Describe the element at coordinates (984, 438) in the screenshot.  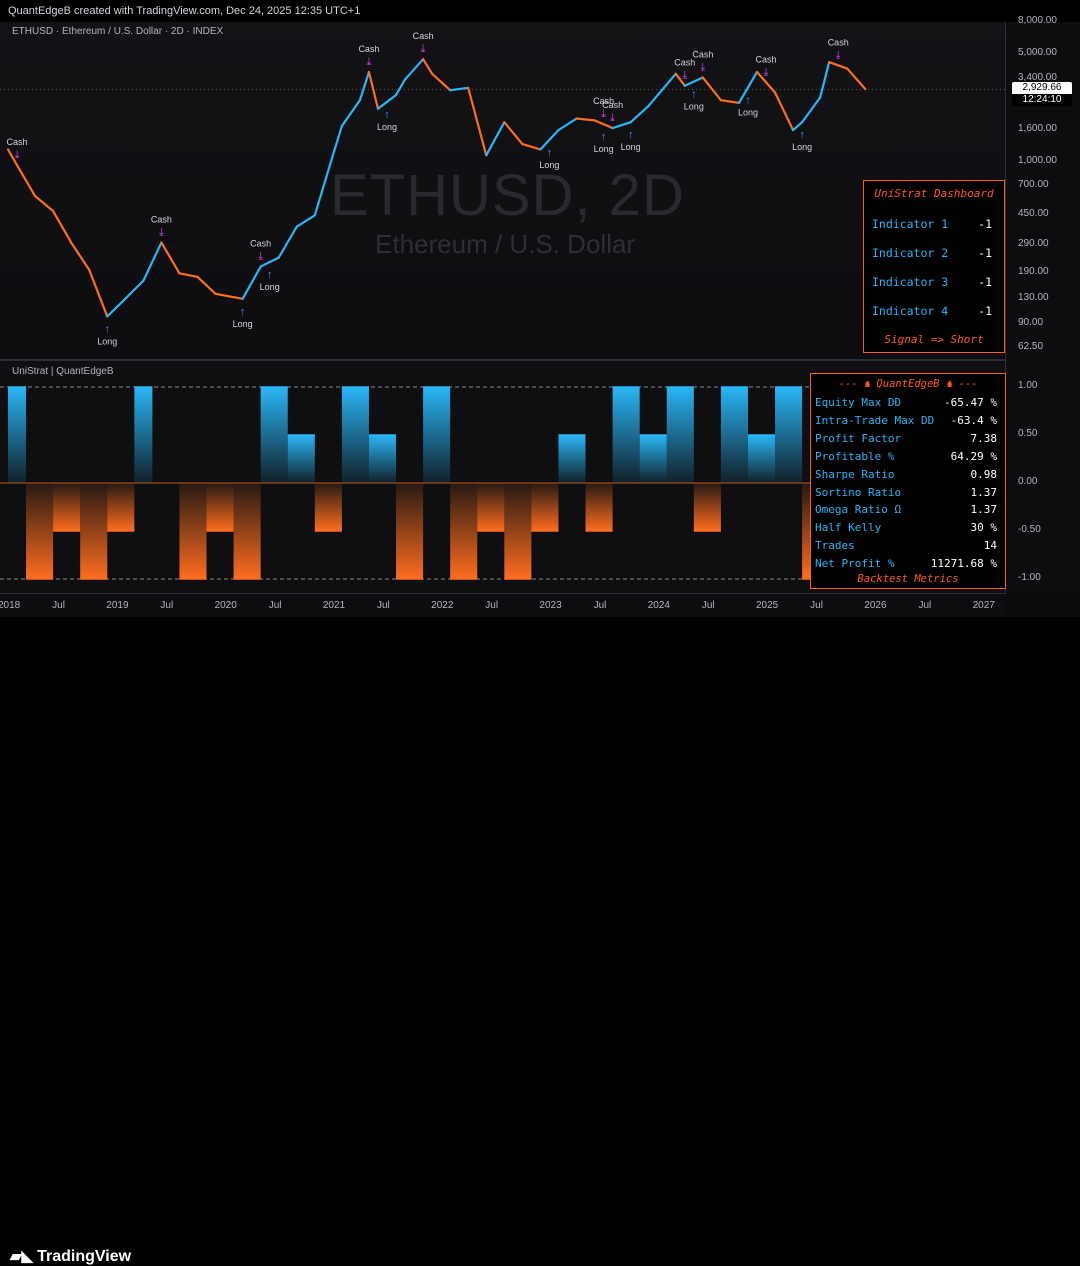
I see `metric-value: 7.38` at that location.